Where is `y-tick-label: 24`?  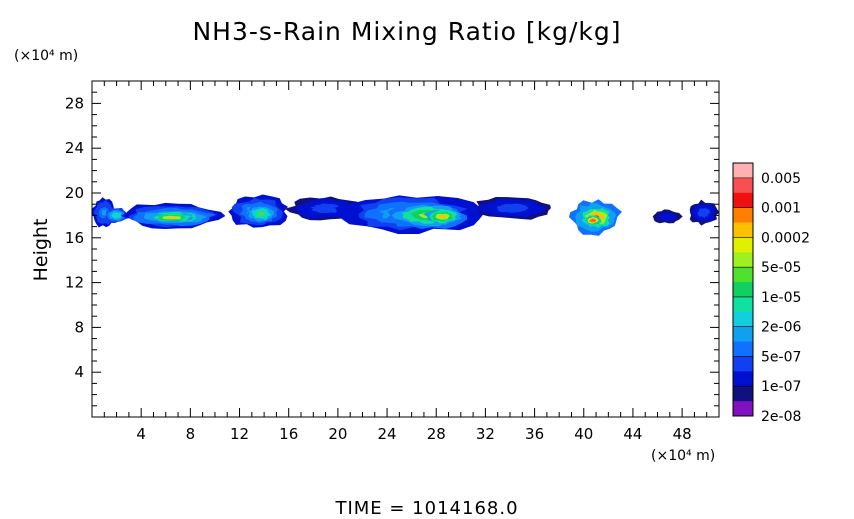
y-tick-label: 24 is located at coordinates (74, 148).